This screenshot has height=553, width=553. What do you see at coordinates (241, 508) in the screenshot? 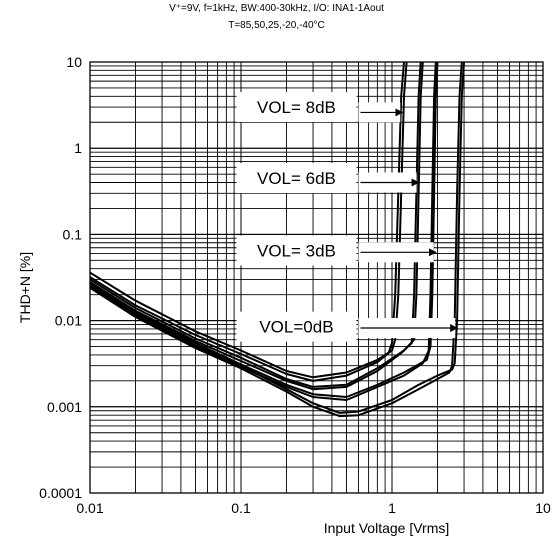
I see `x-tick-label: 0.1` at bounding box center [241, 508].